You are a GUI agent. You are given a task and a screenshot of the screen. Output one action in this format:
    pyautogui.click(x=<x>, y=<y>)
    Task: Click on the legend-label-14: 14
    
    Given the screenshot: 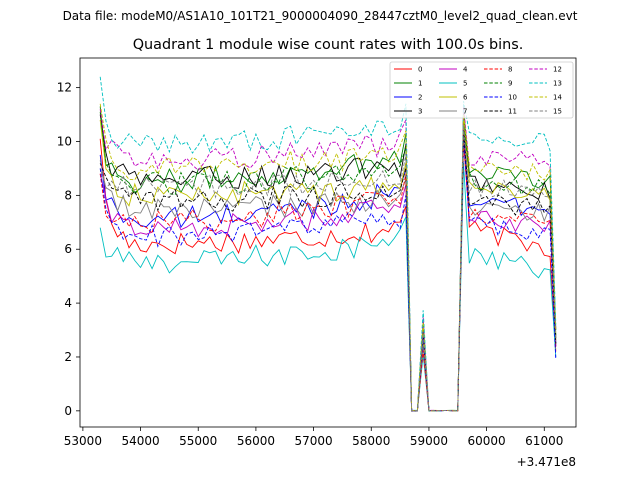 What is the action you would take?
    pyautogui.click(x=557, y=98)
    